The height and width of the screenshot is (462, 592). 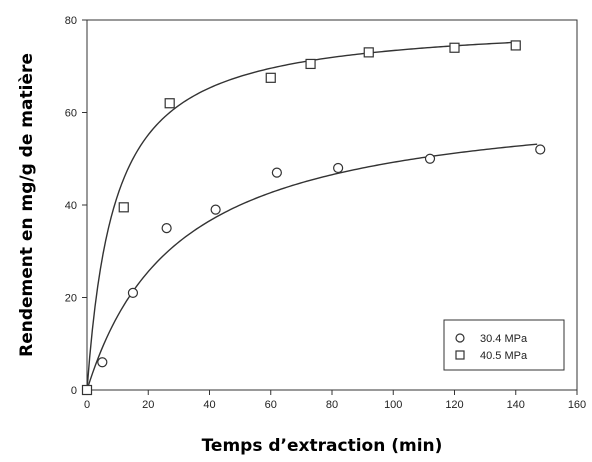 What do you see at coordinates (71, 206) in the screenshot?
I see `y-tick-label: 40` at bounding box center [71, 206].